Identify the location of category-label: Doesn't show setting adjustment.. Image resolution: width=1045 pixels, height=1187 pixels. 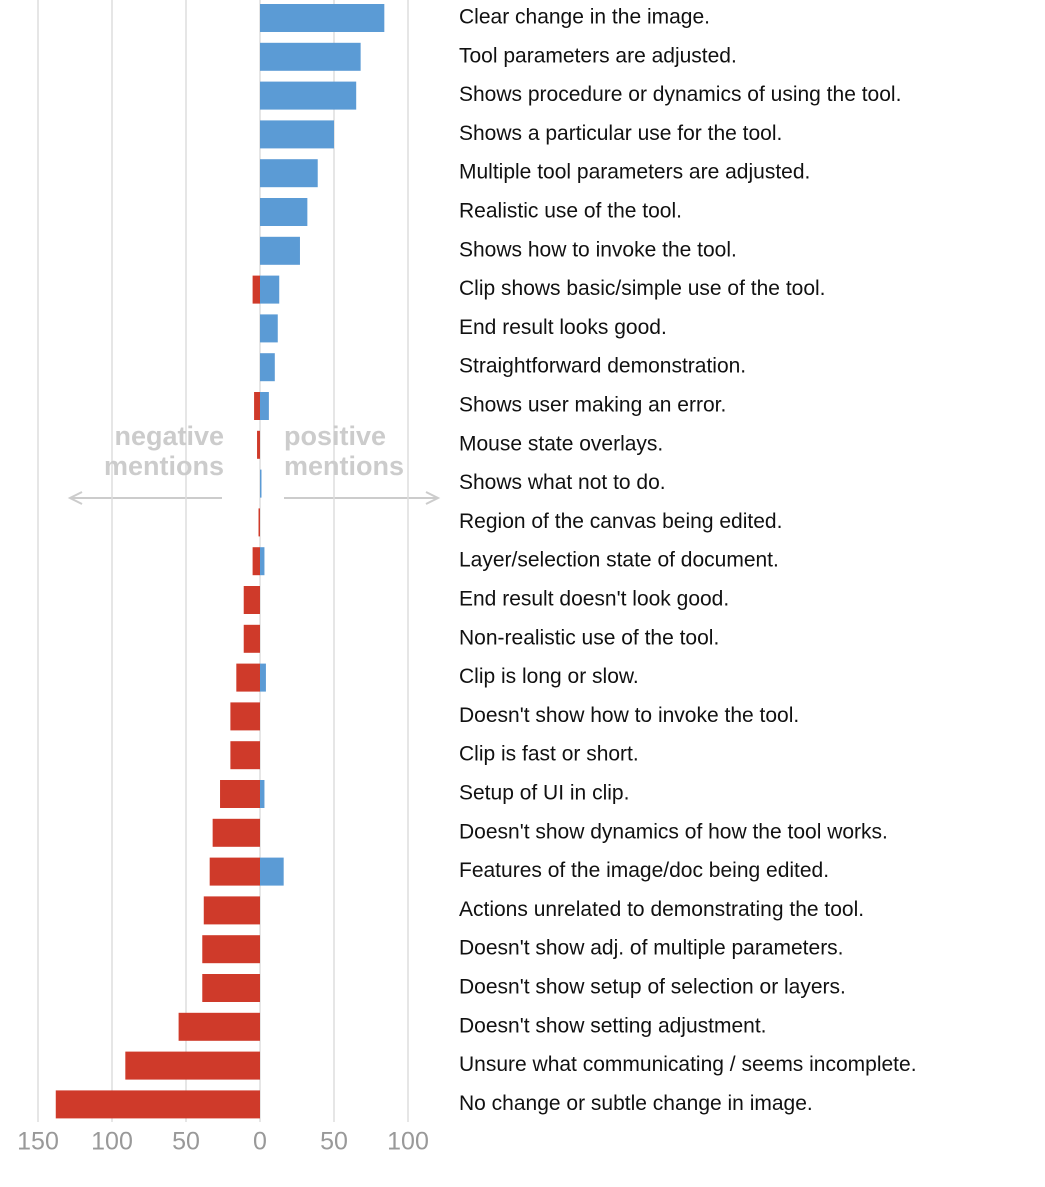
(613, 1025).